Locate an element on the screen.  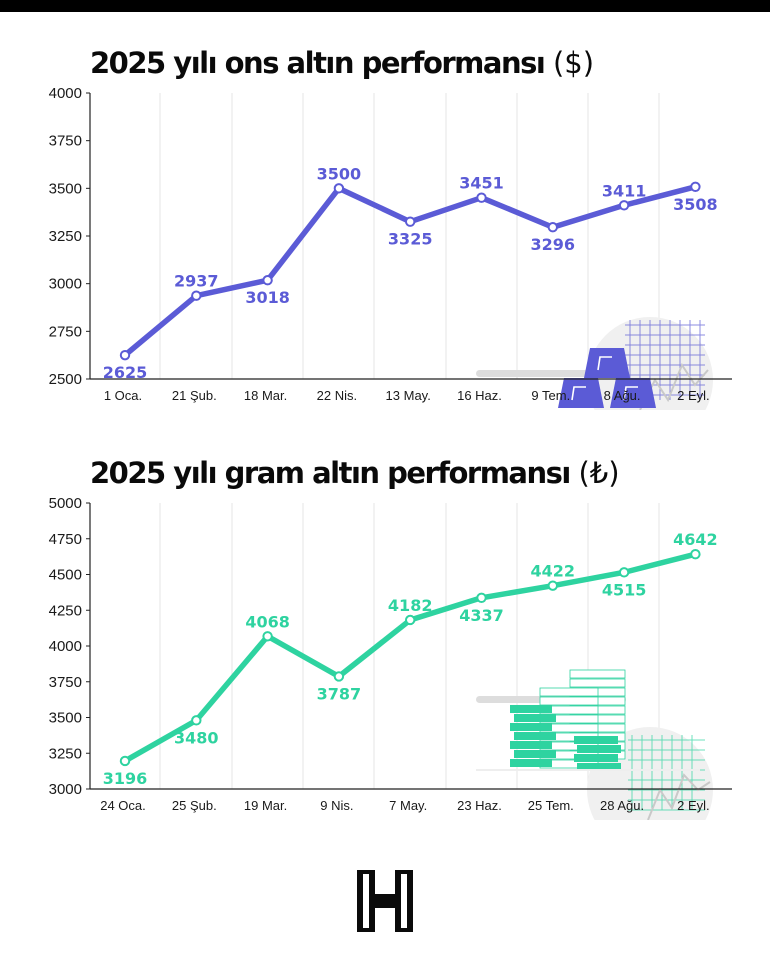
data-label: 3480 is located at coordinates (196, 737).